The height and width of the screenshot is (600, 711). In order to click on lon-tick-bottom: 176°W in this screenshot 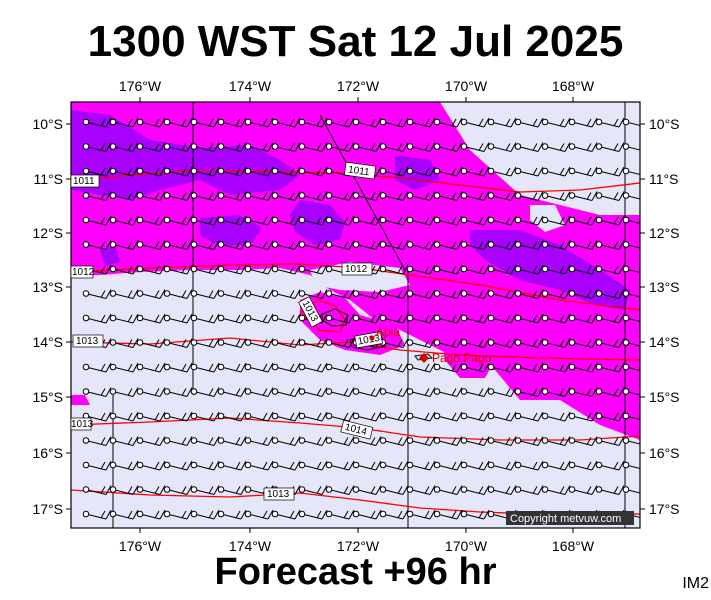, I will do `click(140, 546)`.